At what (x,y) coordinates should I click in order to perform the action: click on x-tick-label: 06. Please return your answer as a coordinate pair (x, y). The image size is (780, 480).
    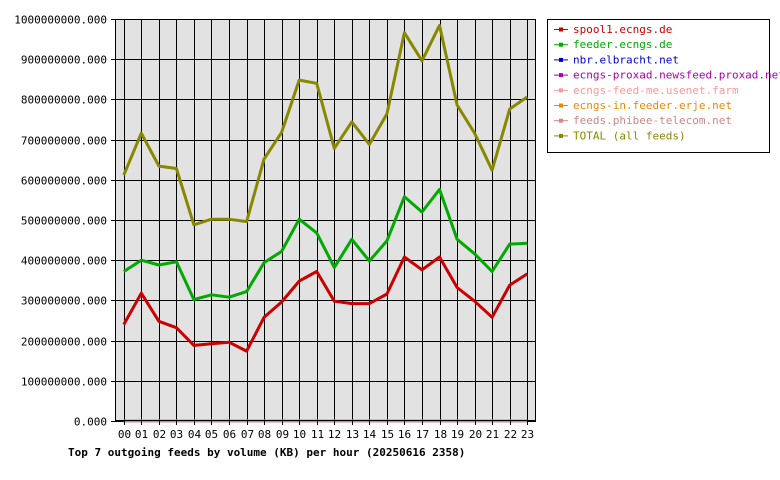
    Looking at the image, I should click on (229, 434).